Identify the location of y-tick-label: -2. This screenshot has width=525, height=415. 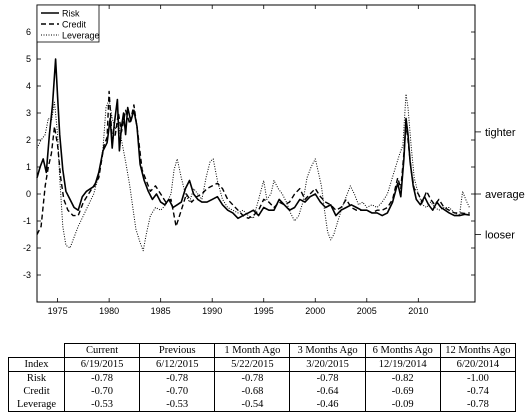
(27, 248).